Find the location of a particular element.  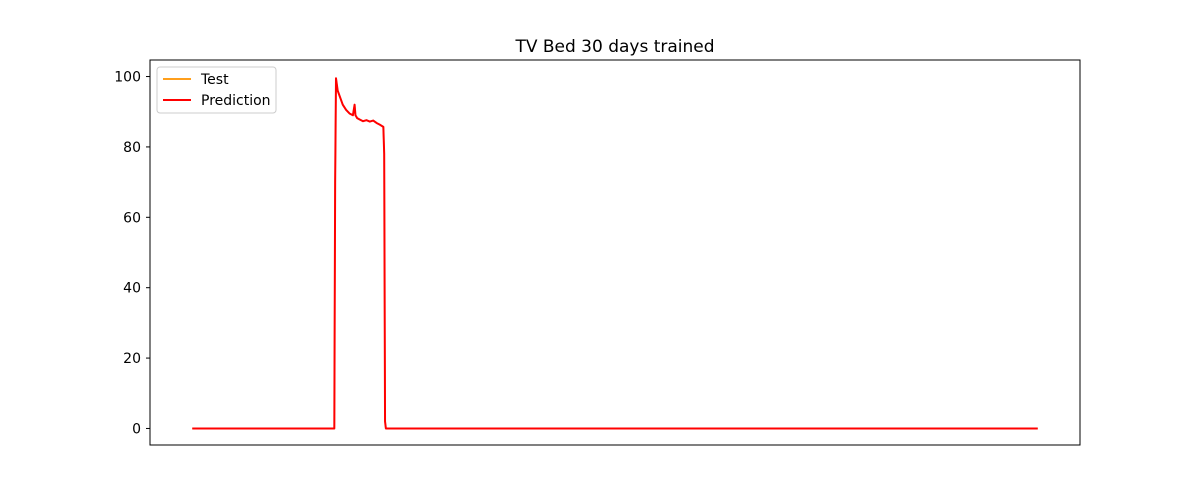

legend-label-test: Test is located at coordinates (214, 80).